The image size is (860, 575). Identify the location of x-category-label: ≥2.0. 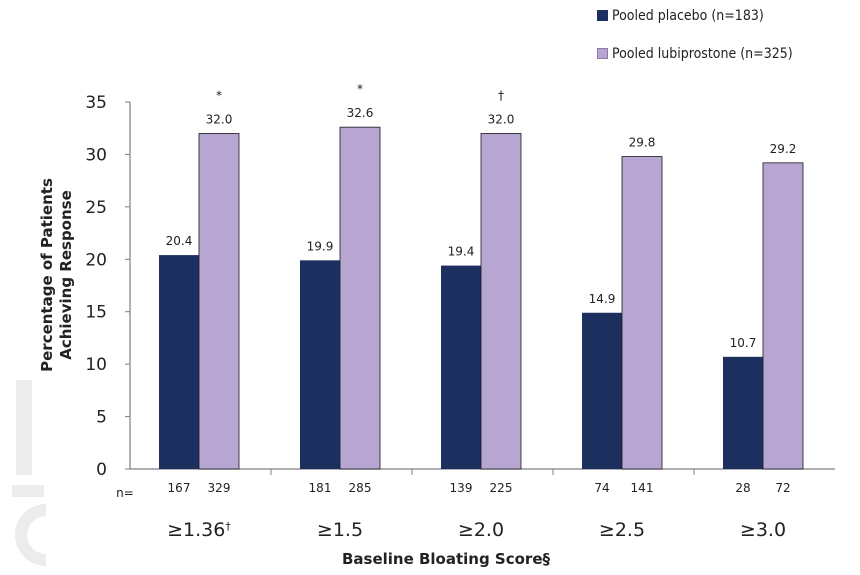
(481, 530).